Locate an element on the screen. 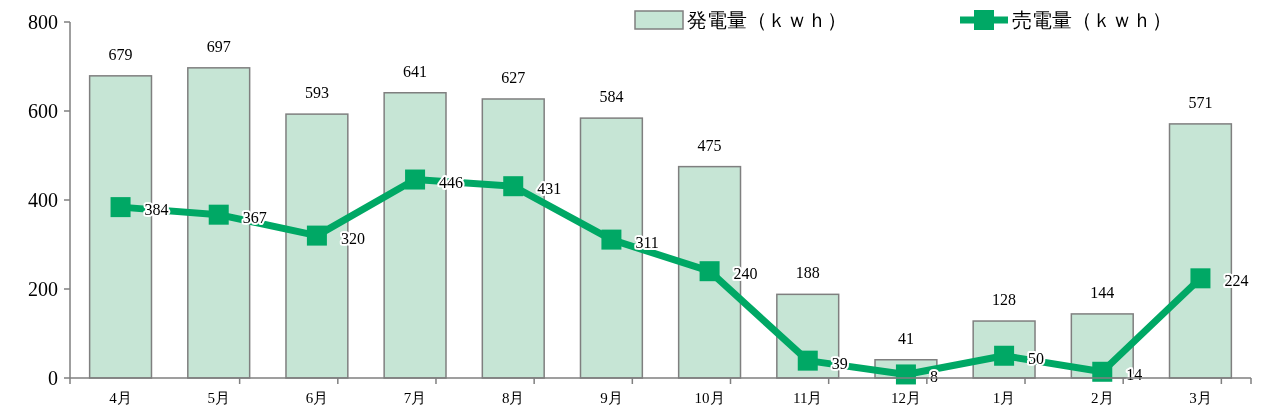 This screenshot has width=1271, height=415. x-tick-label: 1月 is located at coordinates (1004, 398).